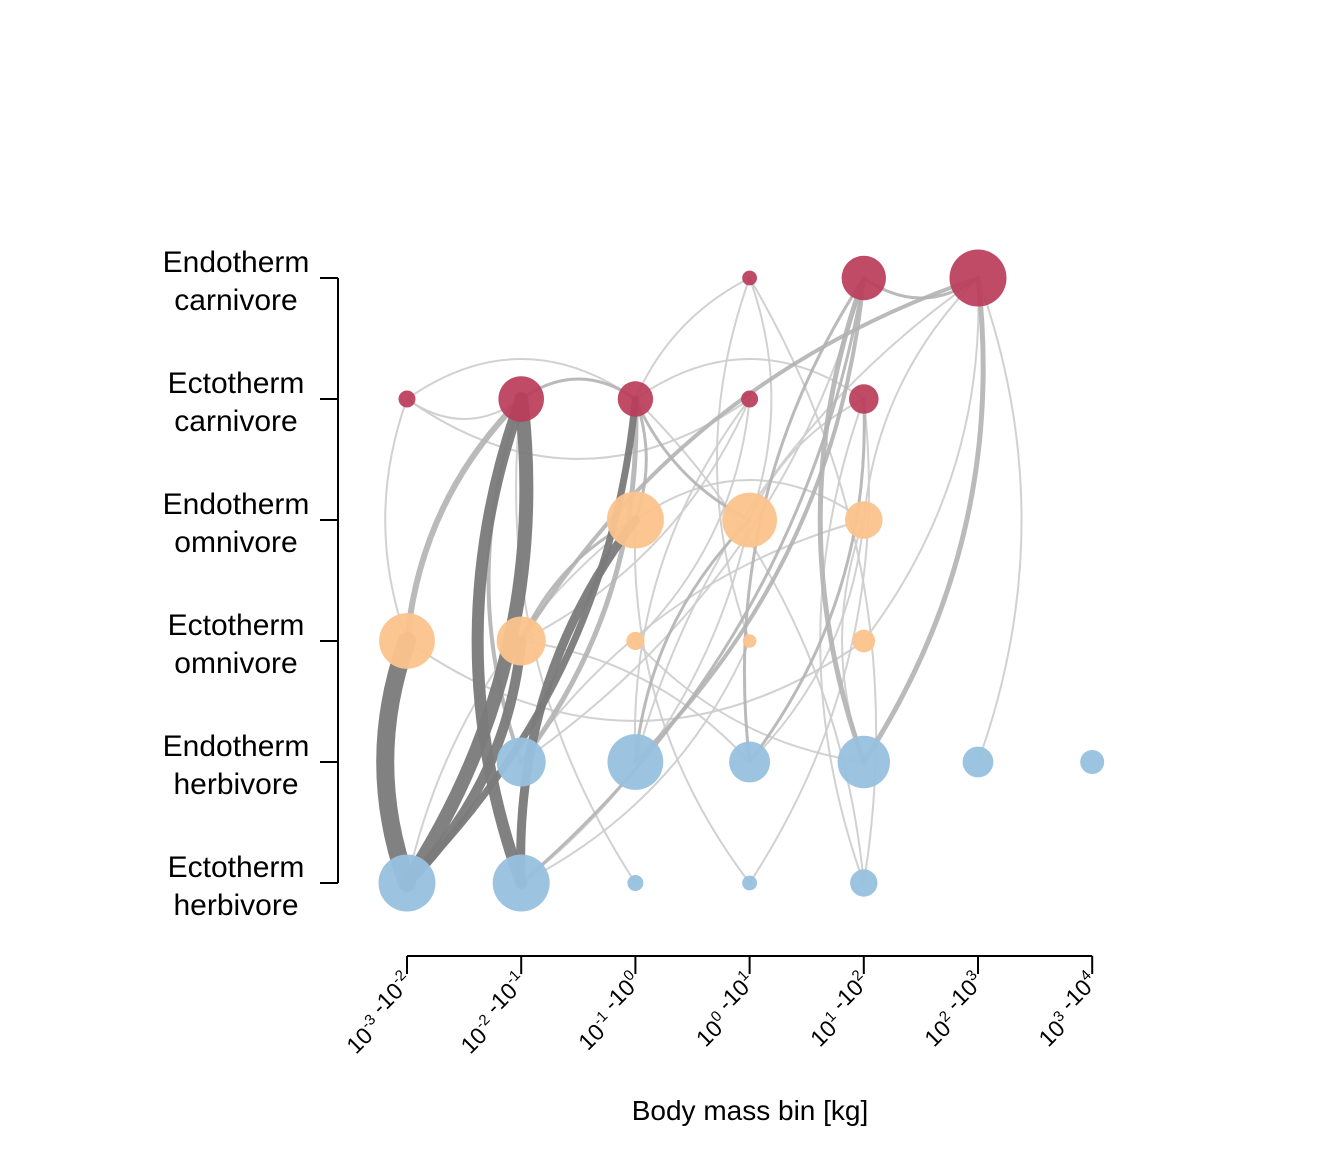 This screenshot has width=1344, height=1152. Describe the element at coordinates (236, 644) in the screenshot. I see `y-tick-label: Ectotherm omnivore` at that location.